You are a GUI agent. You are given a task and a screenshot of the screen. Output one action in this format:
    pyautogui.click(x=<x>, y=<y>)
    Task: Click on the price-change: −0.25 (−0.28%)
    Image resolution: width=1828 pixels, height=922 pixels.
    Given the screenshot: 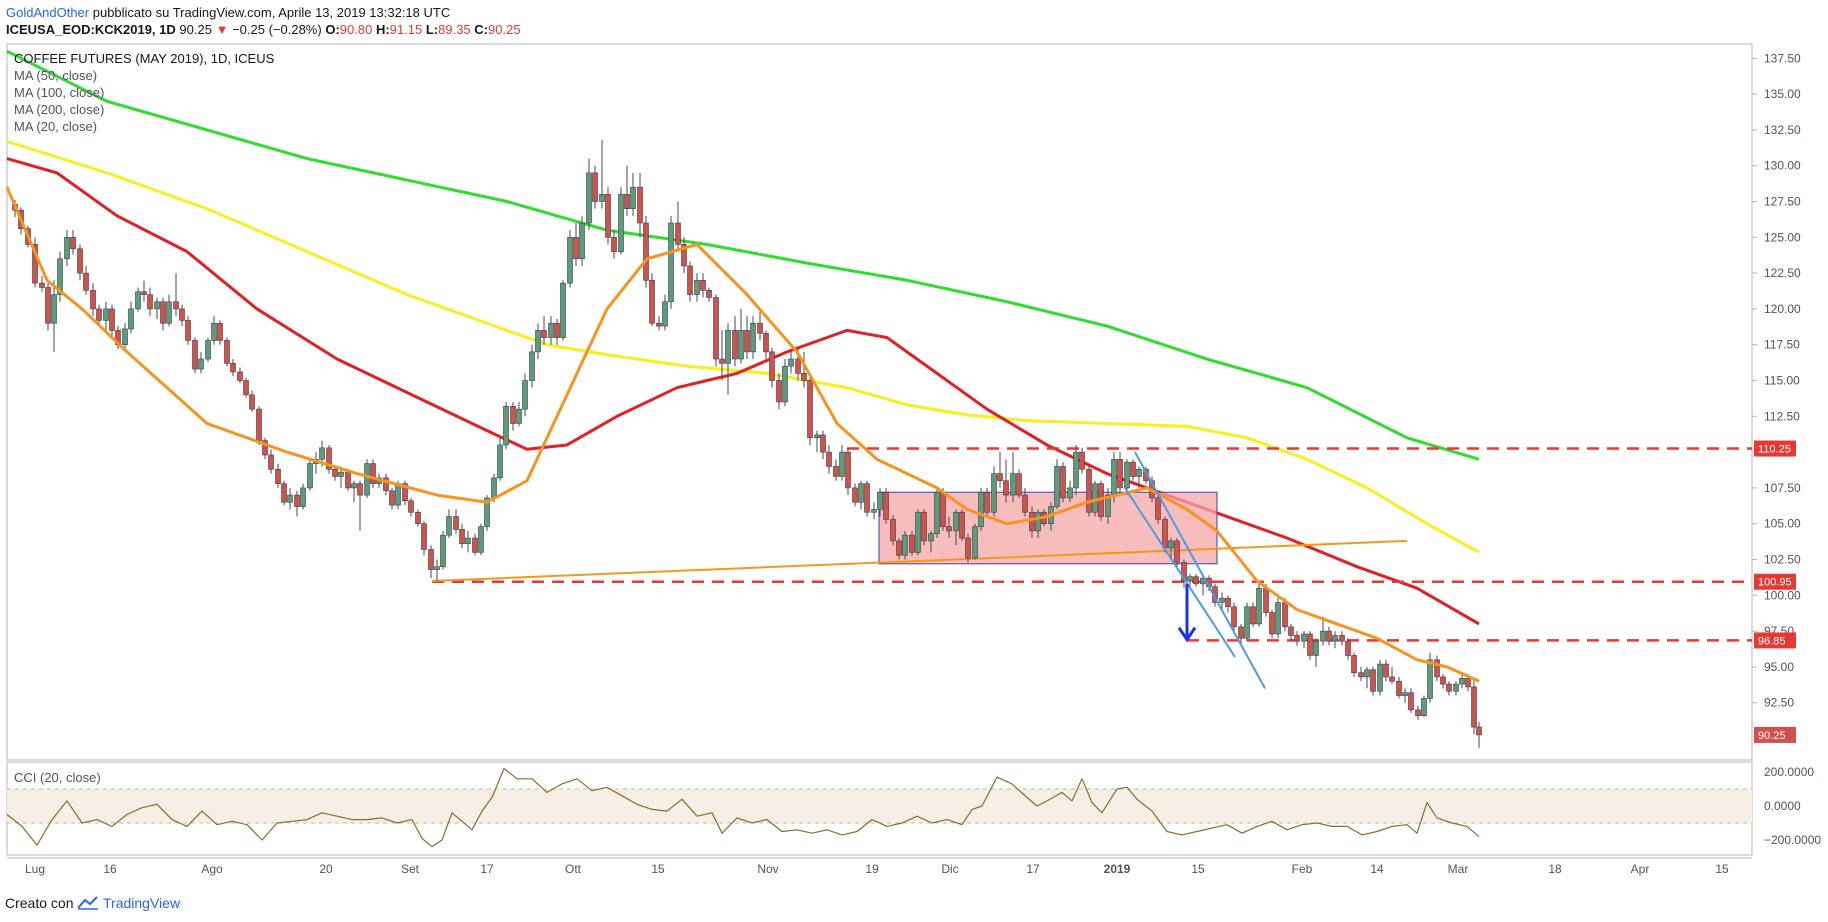 What is the action you would take?
    pyautogui.click(x=277, y=29)
    